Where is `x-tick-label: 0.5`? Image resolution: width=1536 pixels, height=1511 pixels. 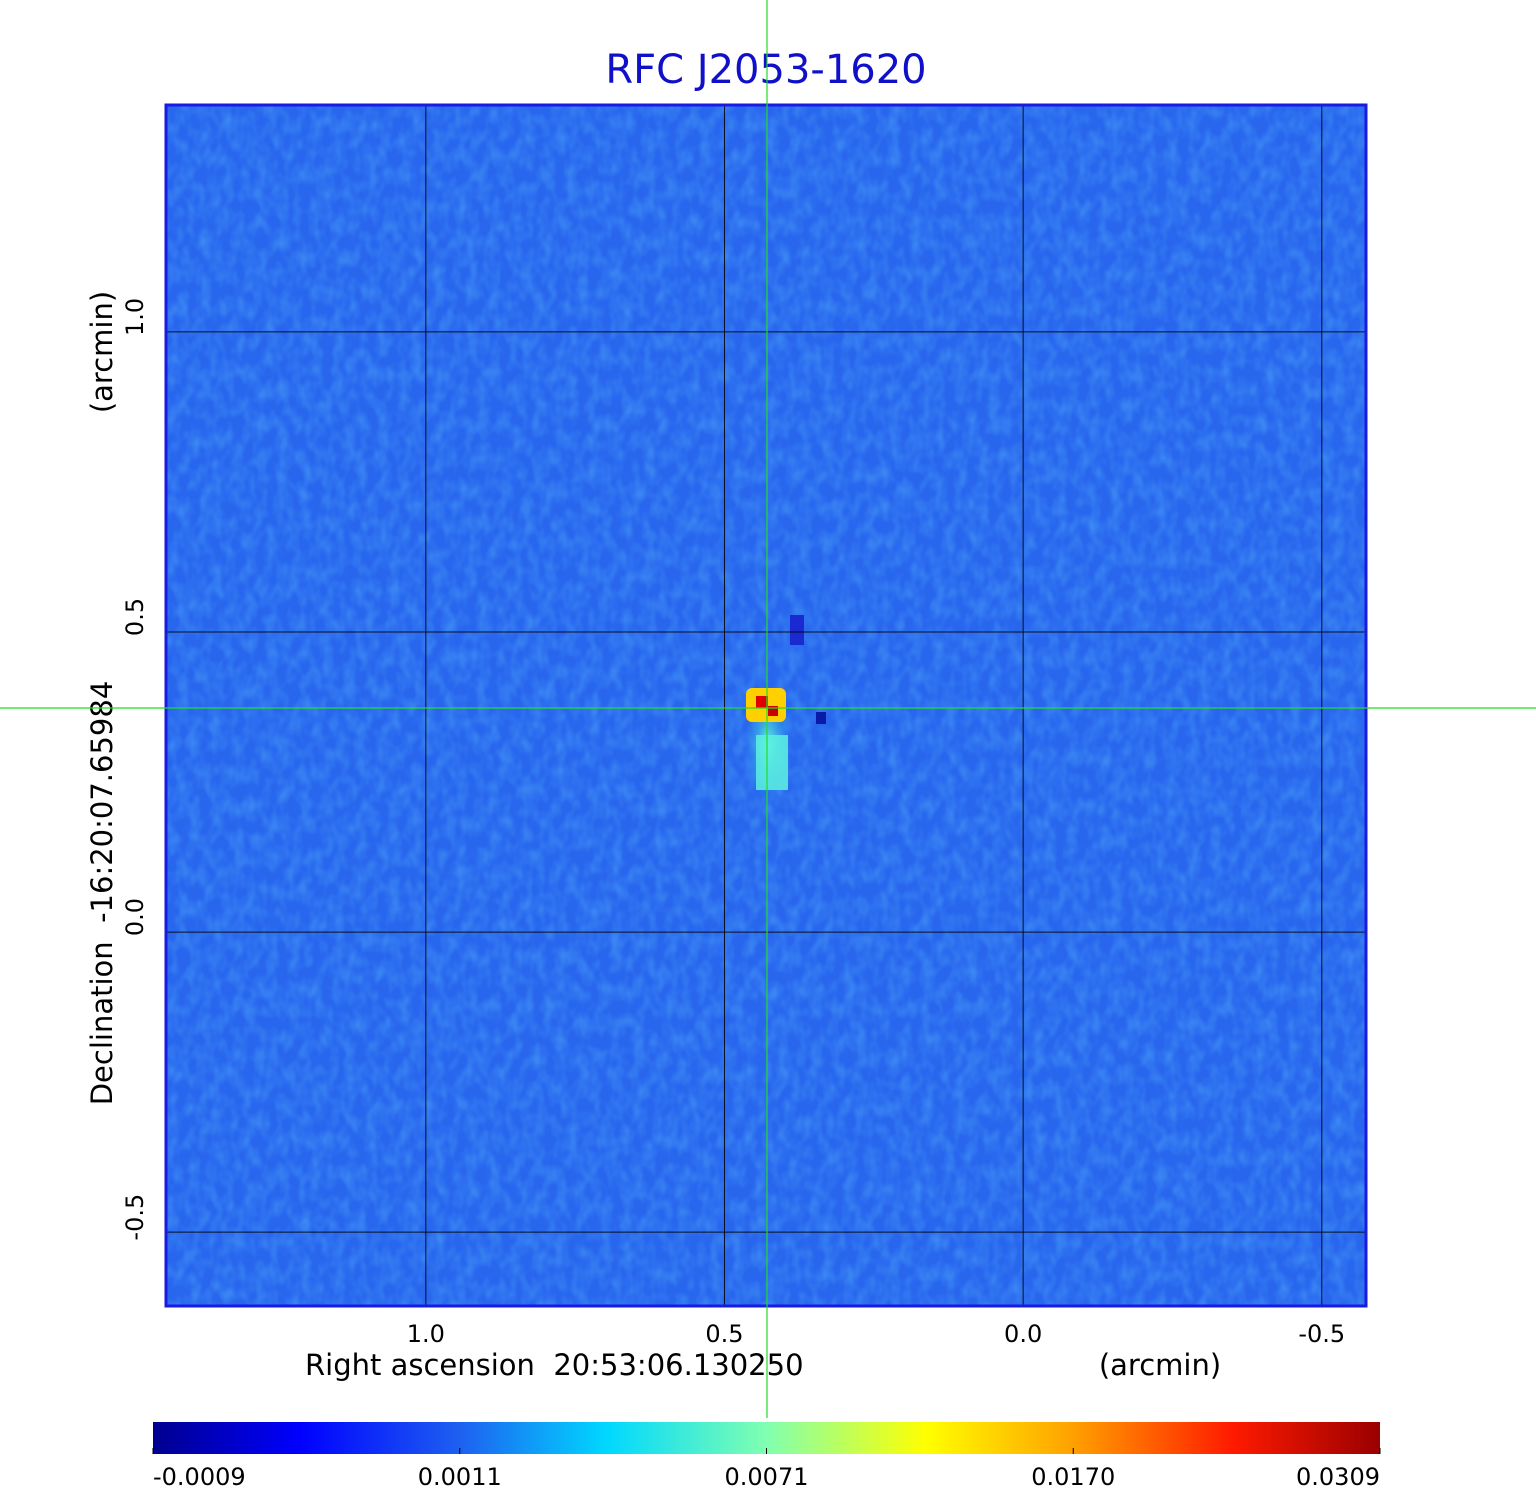
x-tick-label: 0.5 is located at coordinates (724, 1334).